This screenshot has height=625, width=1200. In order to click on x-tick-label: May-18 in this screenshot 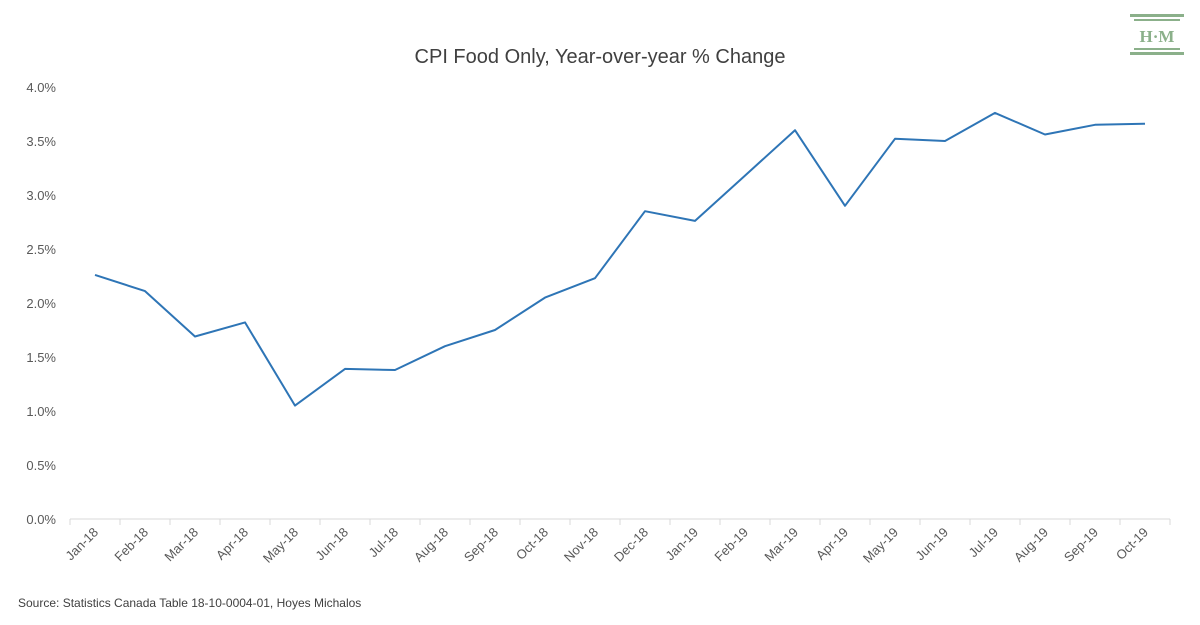, I will do `click(280, 545)`.